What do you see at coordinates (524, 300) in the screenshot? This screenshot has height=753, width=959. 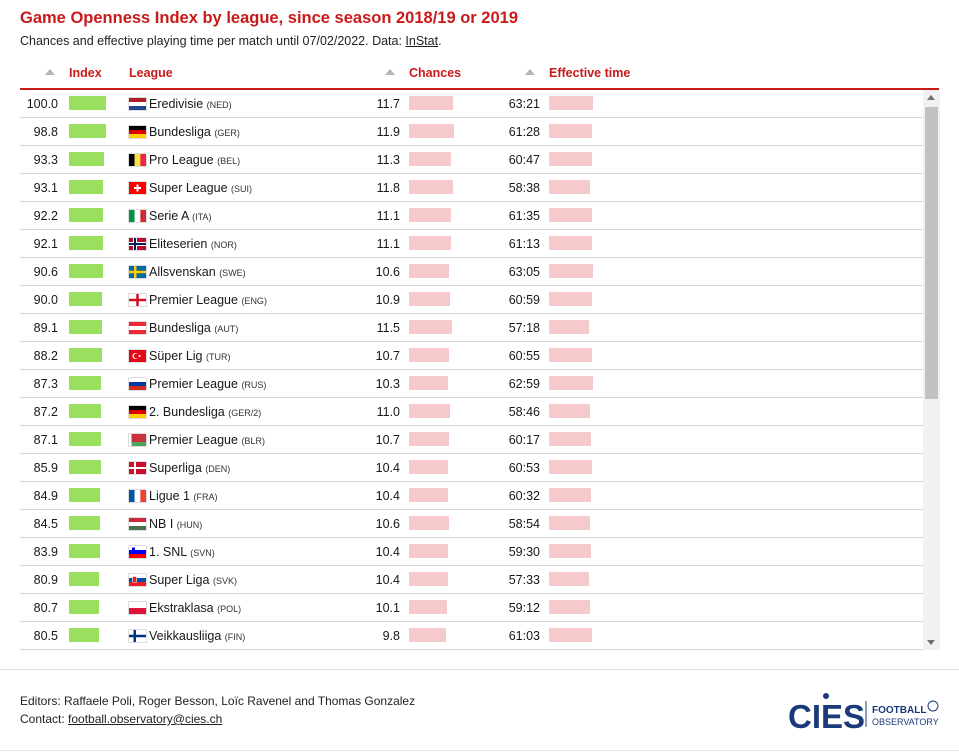 I see `effective-time-value: 60:59` at bounding box center [524, 300].